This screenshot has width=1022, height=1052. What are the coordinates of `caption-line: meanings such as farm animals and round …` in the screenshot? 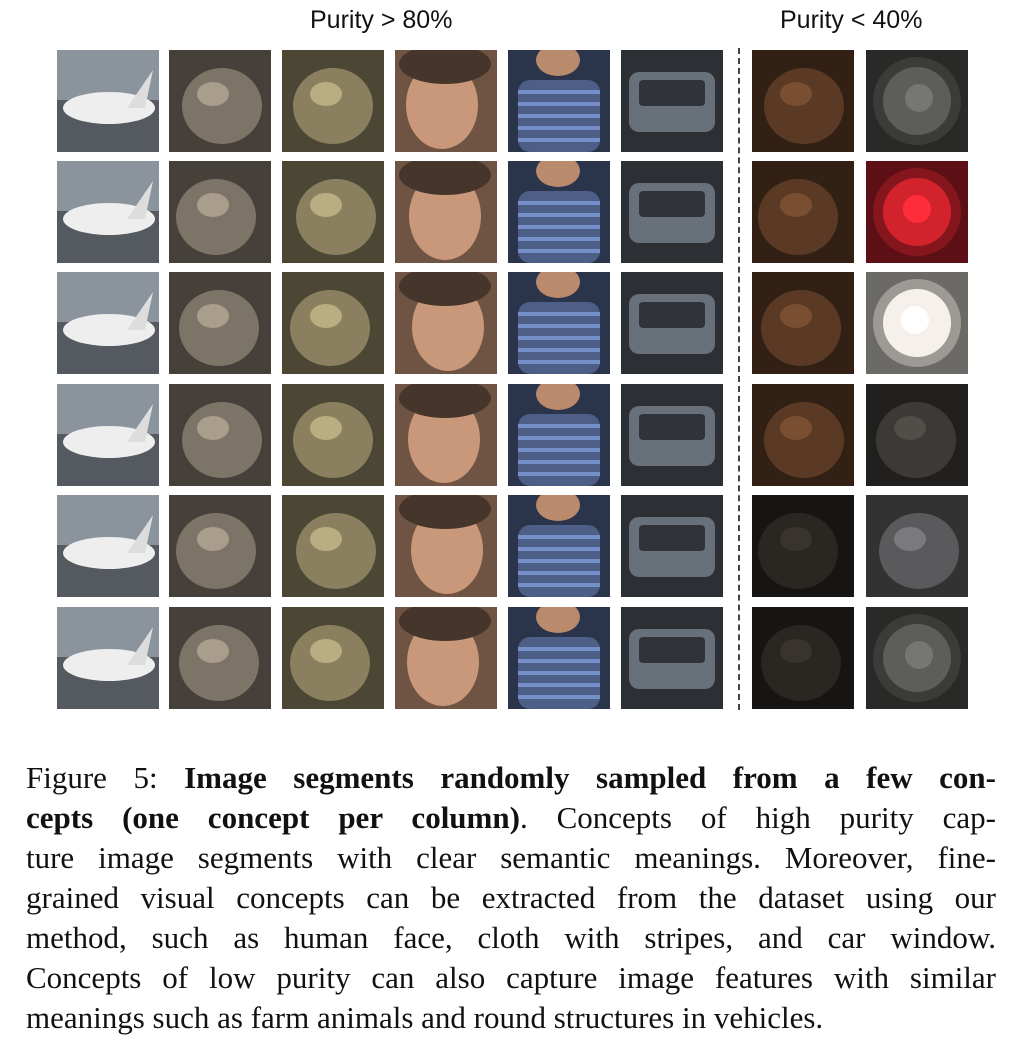 It's located at (511, 1018).